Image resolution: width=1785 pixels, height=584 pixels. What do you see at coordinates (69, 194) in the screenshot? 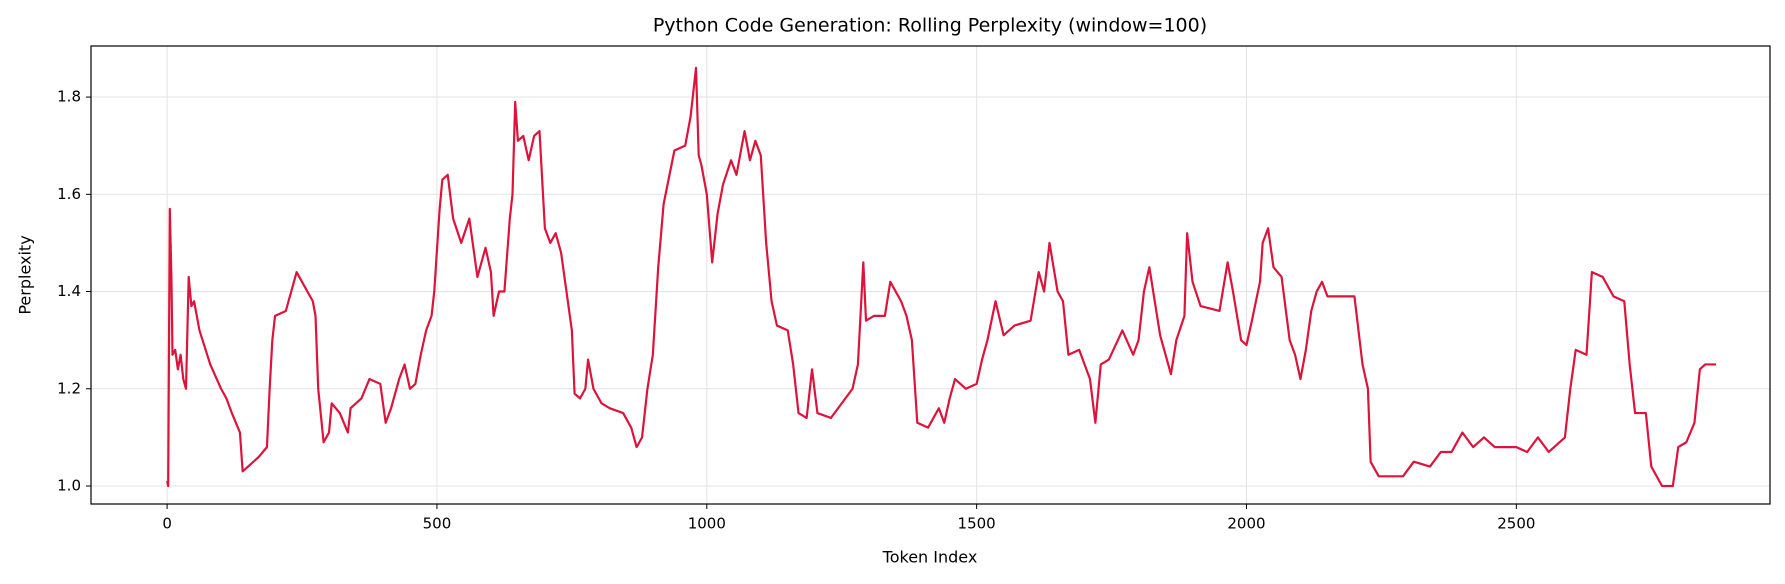
I see `y-tick-label: 1.6` at bounding box center [69, 194].